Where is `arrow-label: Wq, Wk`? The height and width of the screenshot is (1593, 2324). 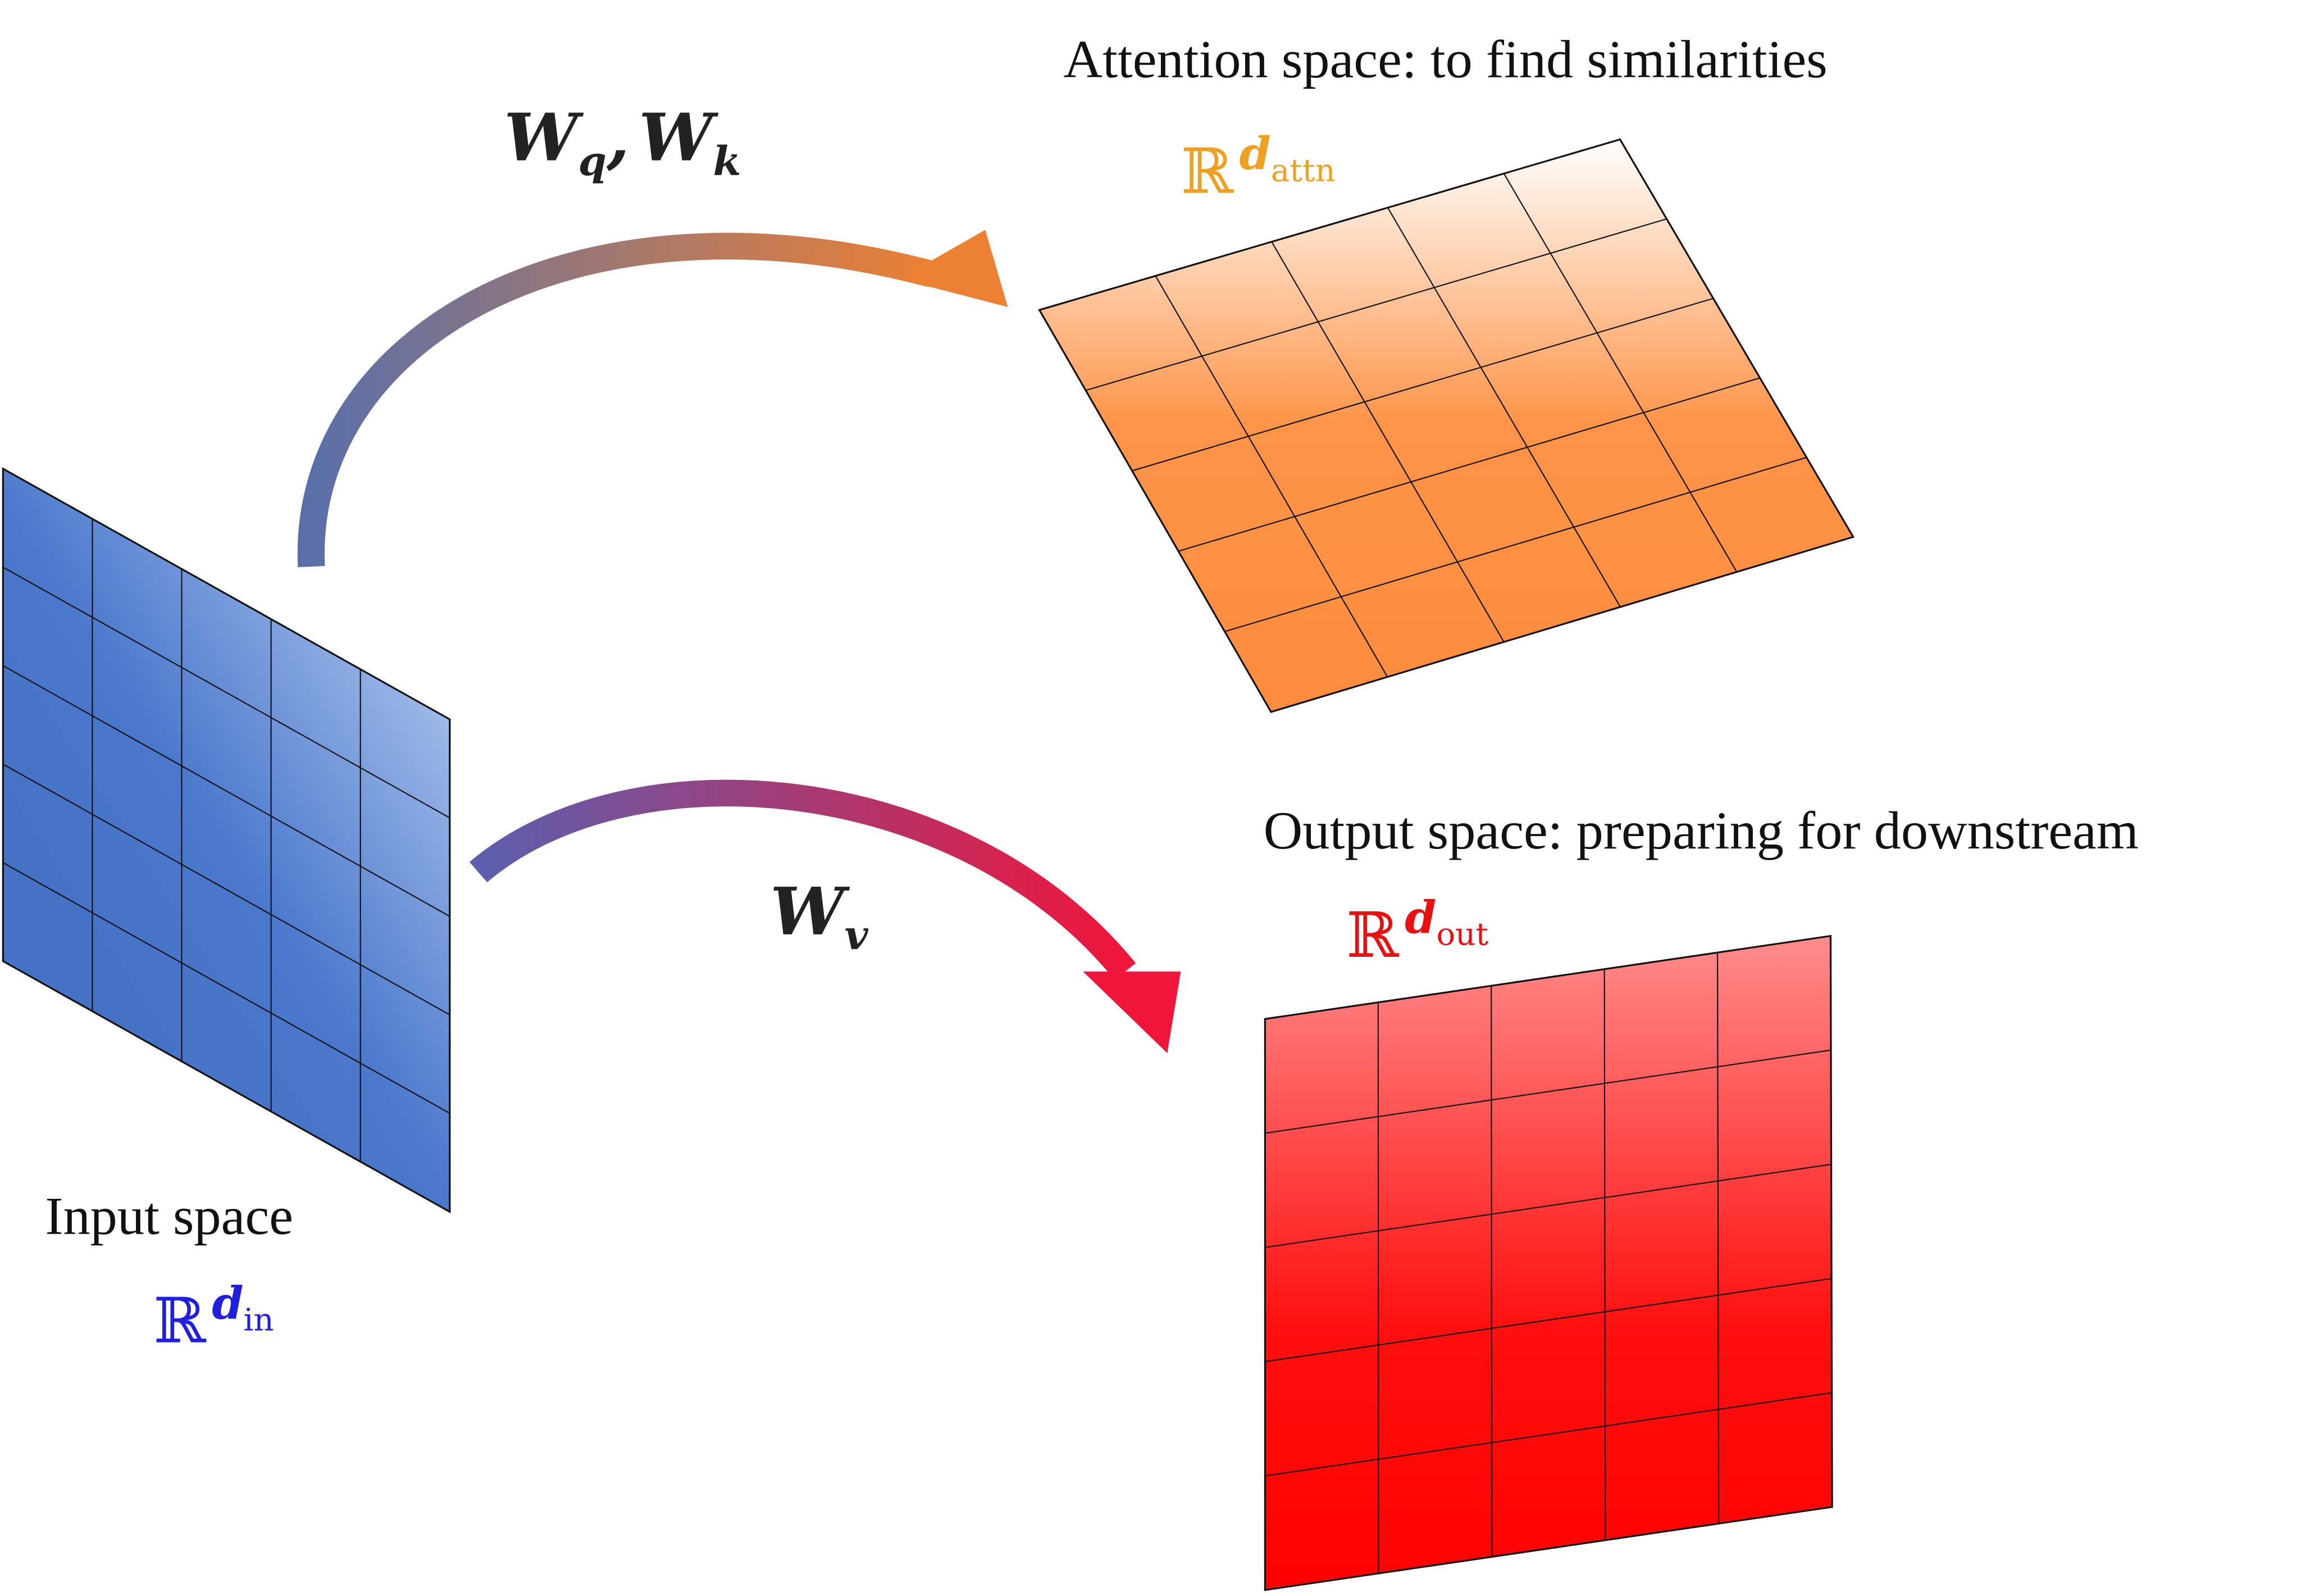
arrow-label: Wq, Wk is located at coordinates (622, 142).